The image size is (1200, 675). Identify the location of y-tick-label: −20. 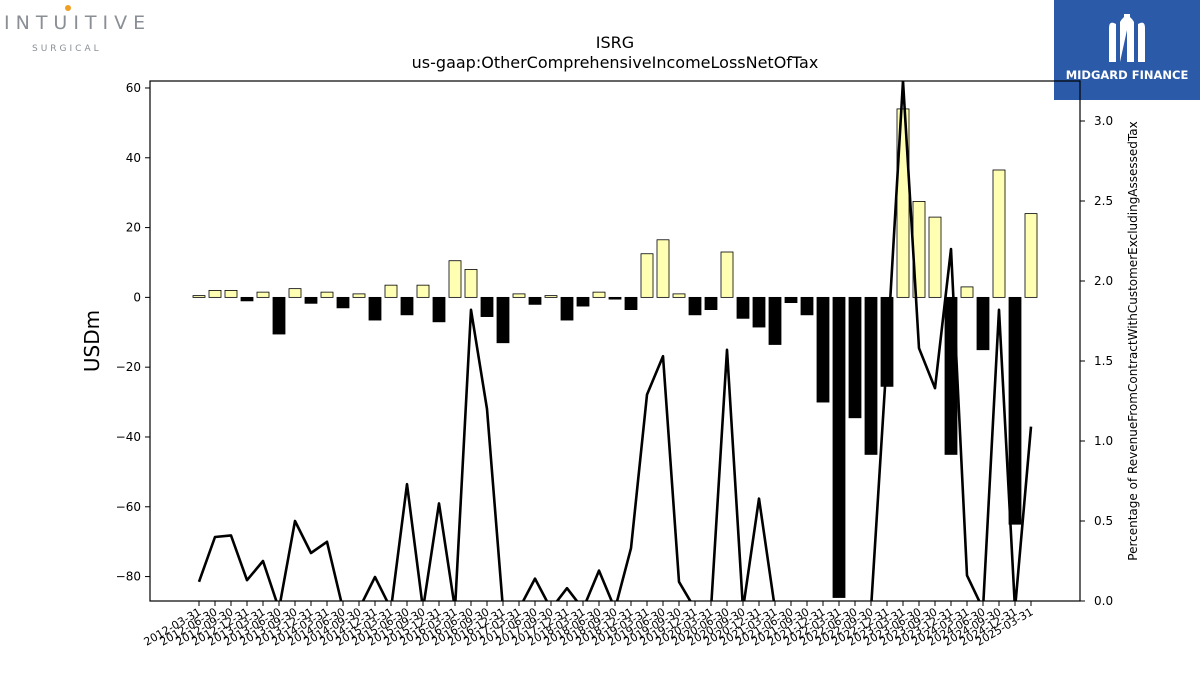
(128, 367).